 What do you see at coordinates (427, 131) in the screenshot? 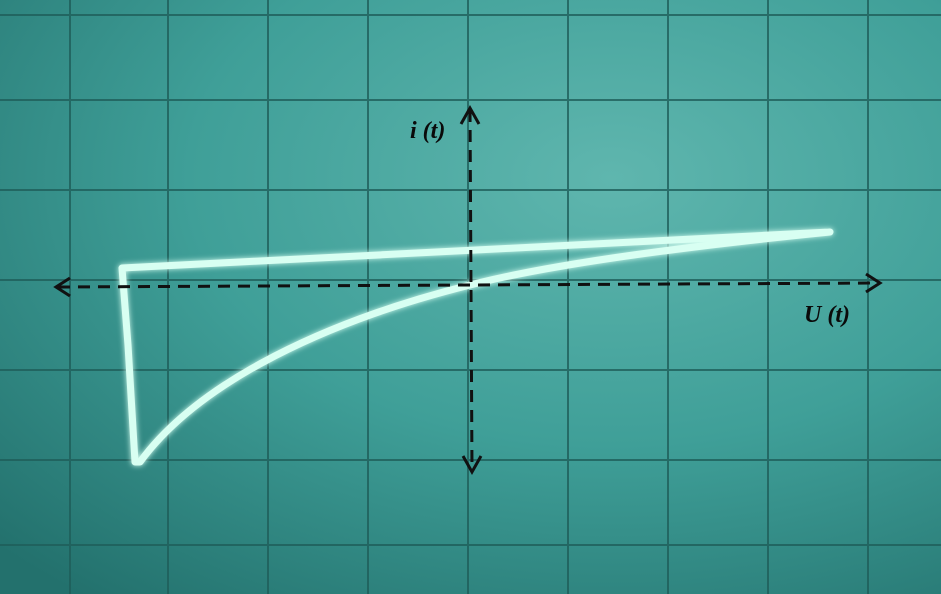
I see `y-axis-label: i (t)` at bounding box center [427, 131].